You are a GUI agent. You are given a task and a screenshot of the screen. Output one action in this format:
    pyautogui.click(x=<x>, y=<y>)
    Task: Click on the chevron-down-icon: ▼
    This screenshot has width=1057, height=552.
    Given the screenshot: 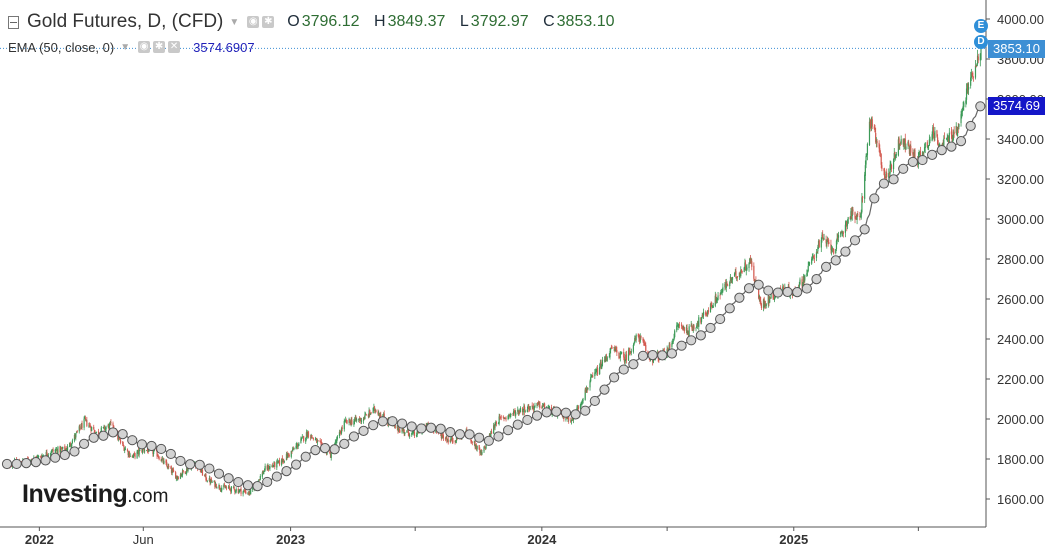 What is the action you would take?
    pyautogui.click(x=234, y=22)
    